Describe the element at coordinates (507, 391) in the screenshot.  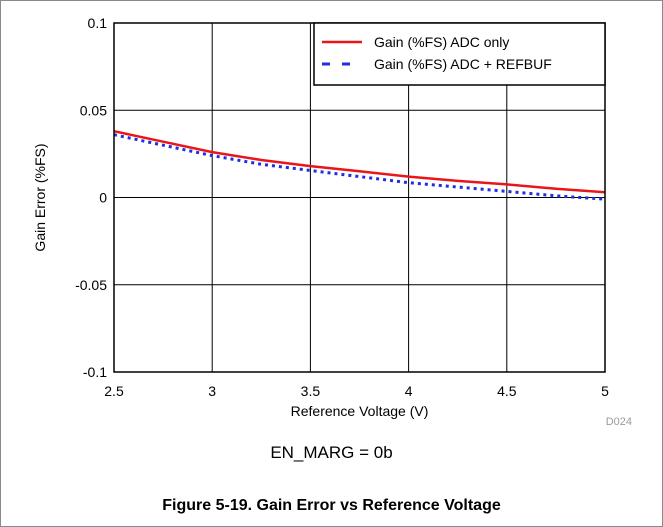
I see `x-tick-label: 4.5` at that location.